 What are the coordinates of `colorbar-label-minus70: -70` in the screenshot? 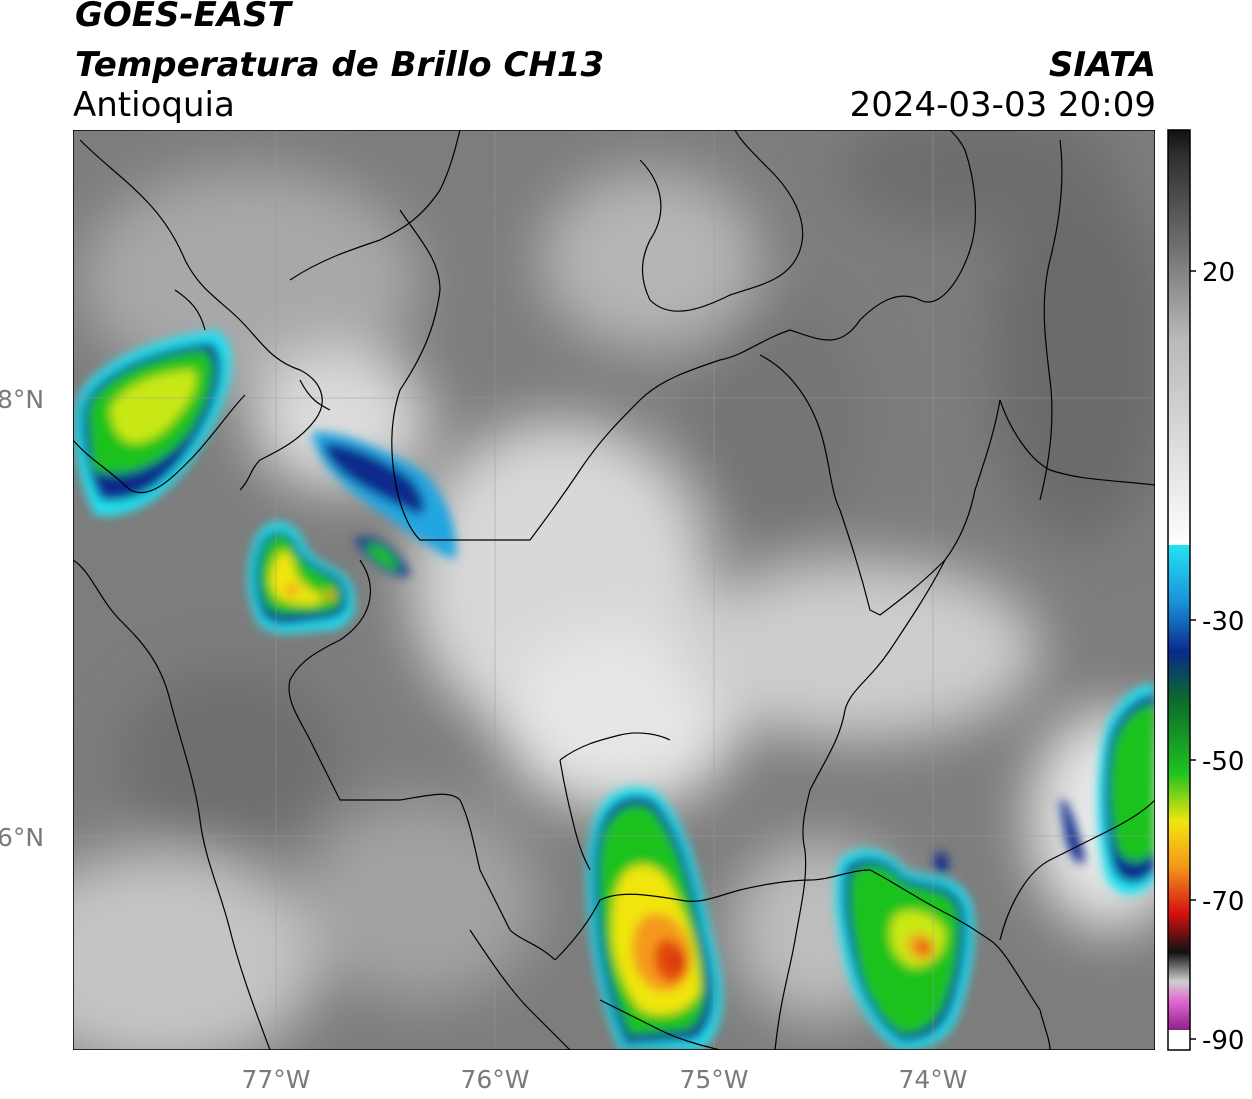 It's located at (1223, 902).